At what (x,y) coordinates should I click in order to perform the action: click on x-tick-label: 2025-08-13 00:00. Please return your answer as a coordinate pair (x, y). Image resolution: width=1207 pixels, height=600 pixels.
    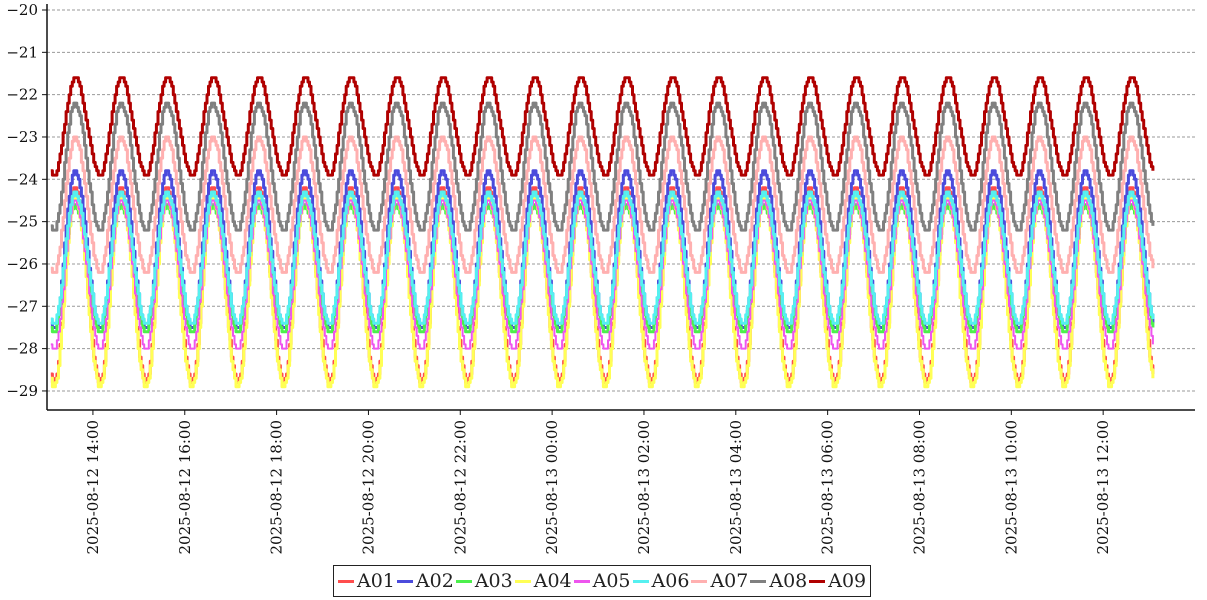
    Looking at the image, I should click on (552, 487).